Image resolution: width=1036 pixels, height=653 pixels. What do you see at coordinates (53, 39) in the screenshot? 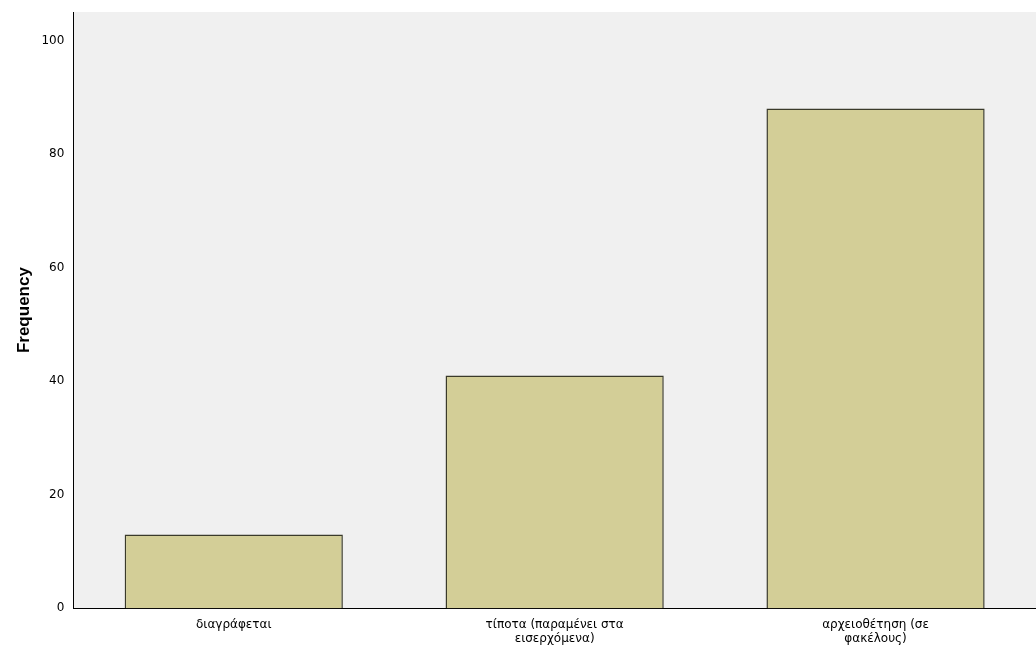
I see `y-tick-label: 100` at bounding box center [53, 39].